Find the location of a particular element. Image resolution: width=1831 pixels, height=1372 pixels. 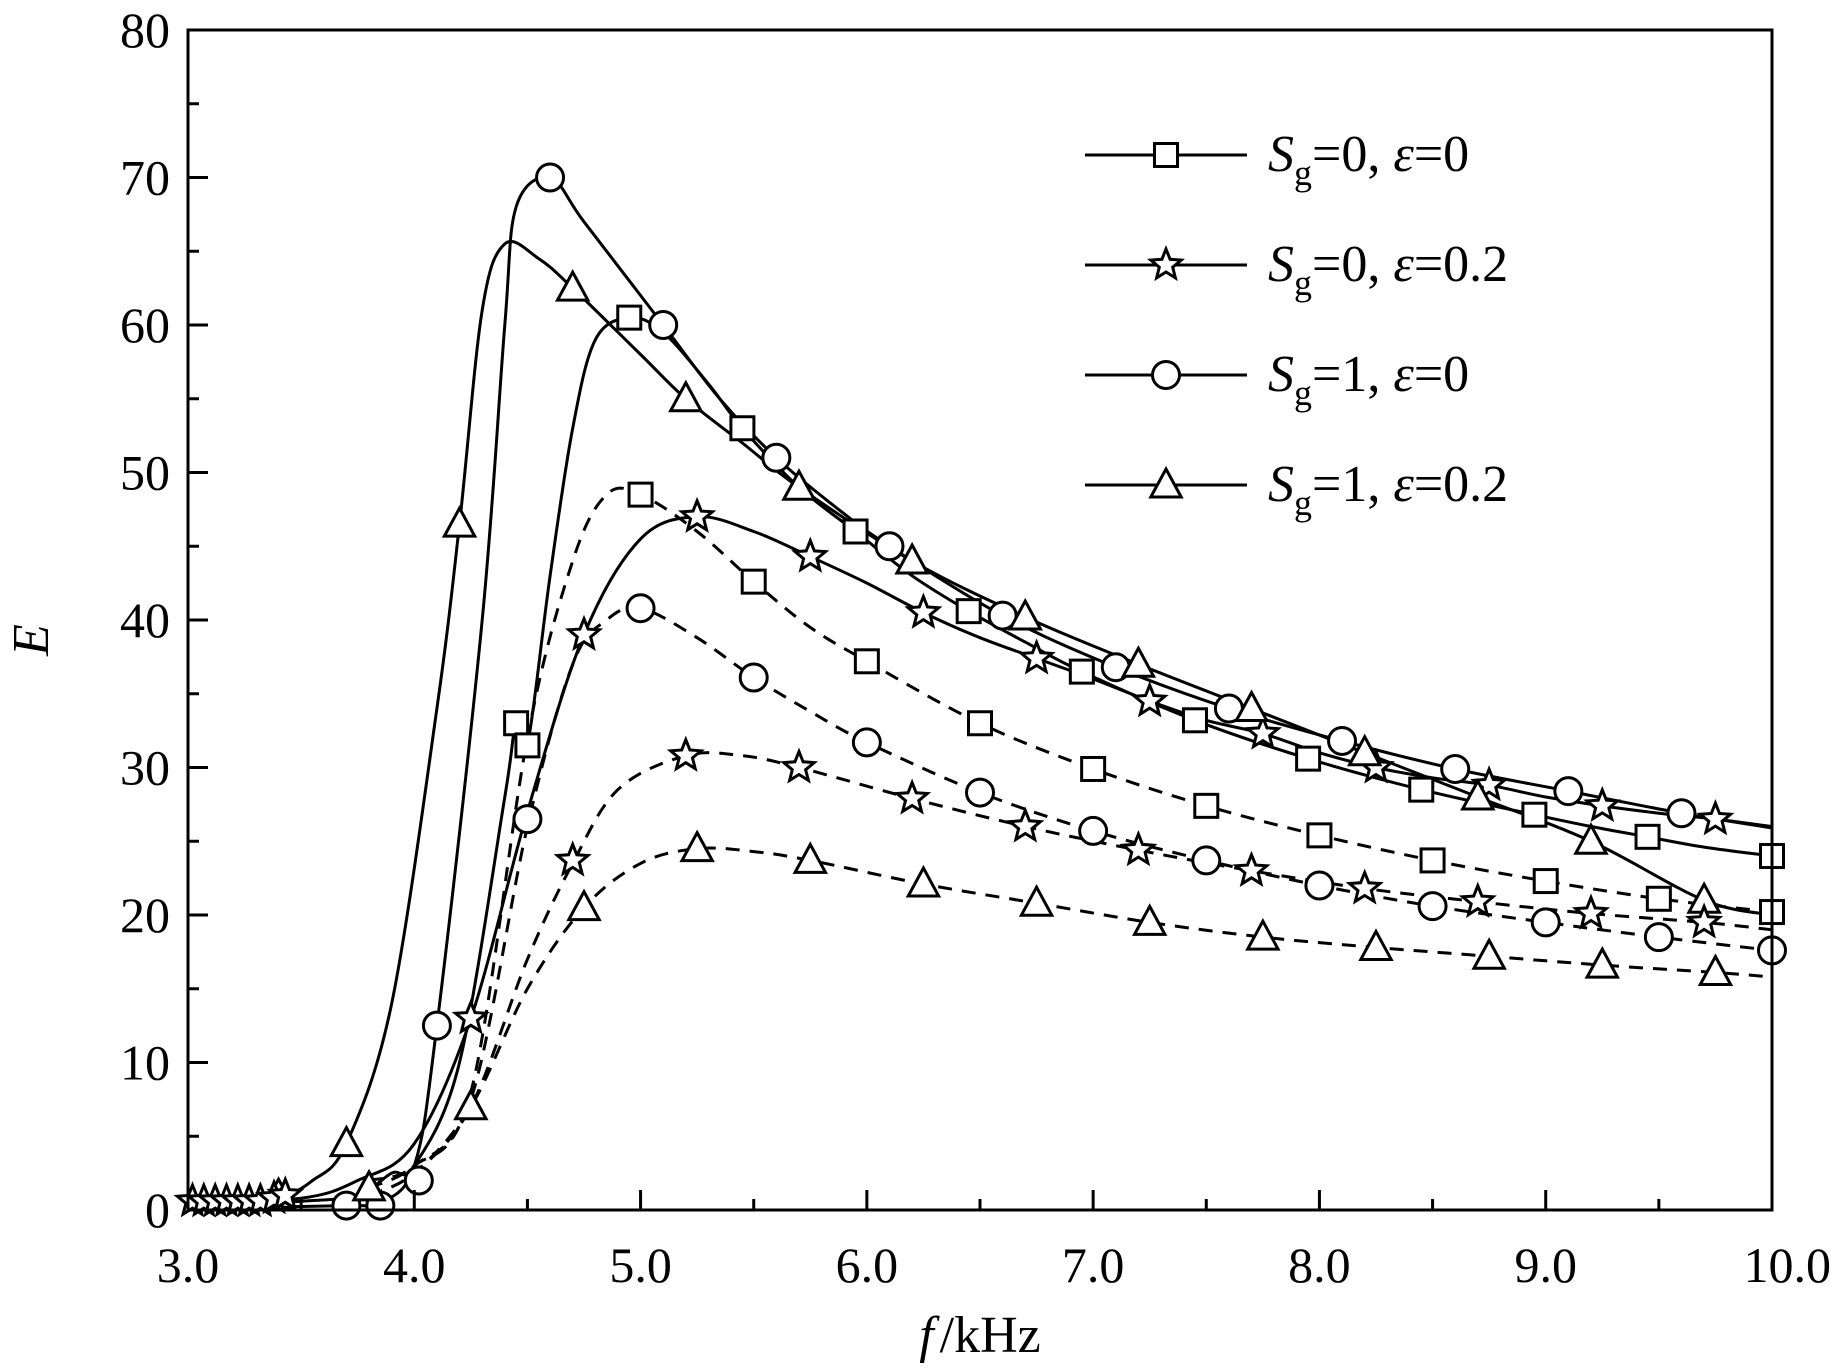

y-tick-label: 70 is located at coordinates (145, 178).